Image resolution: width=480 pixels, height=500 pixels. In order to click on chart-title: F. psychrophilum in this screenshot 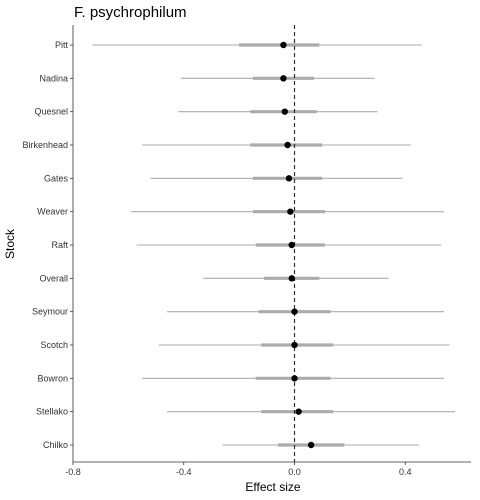, I will do `click(130, 12)`.